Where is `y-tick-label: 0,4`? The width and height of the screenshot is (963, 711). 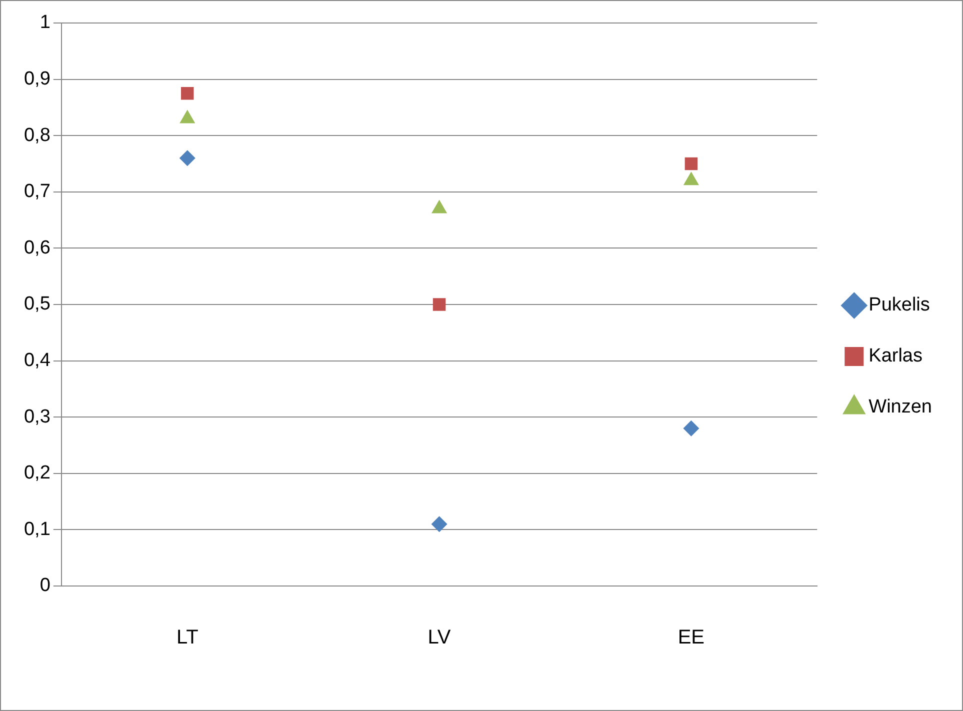 y-tick-label: 0,4 is located at coordinates (37, 361).